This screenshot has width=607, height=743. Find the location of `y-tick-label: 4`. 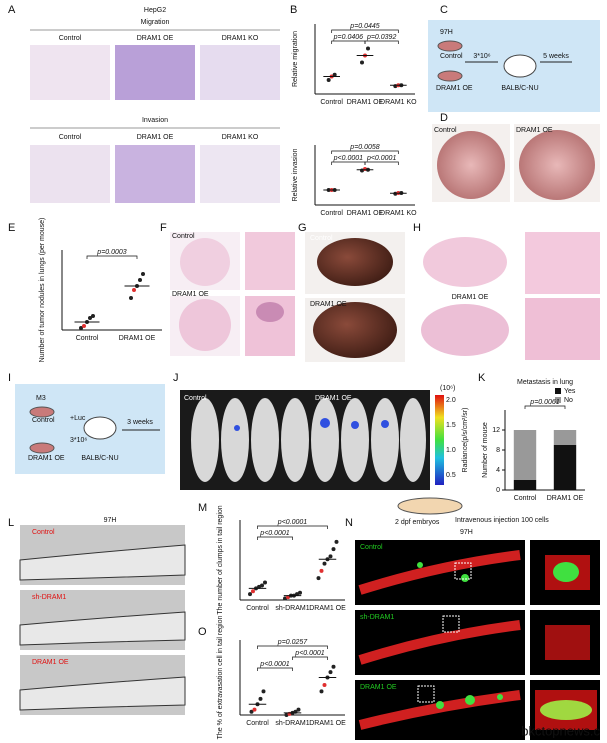

y-tick-label: 4 is located at coordinates (498, 470).